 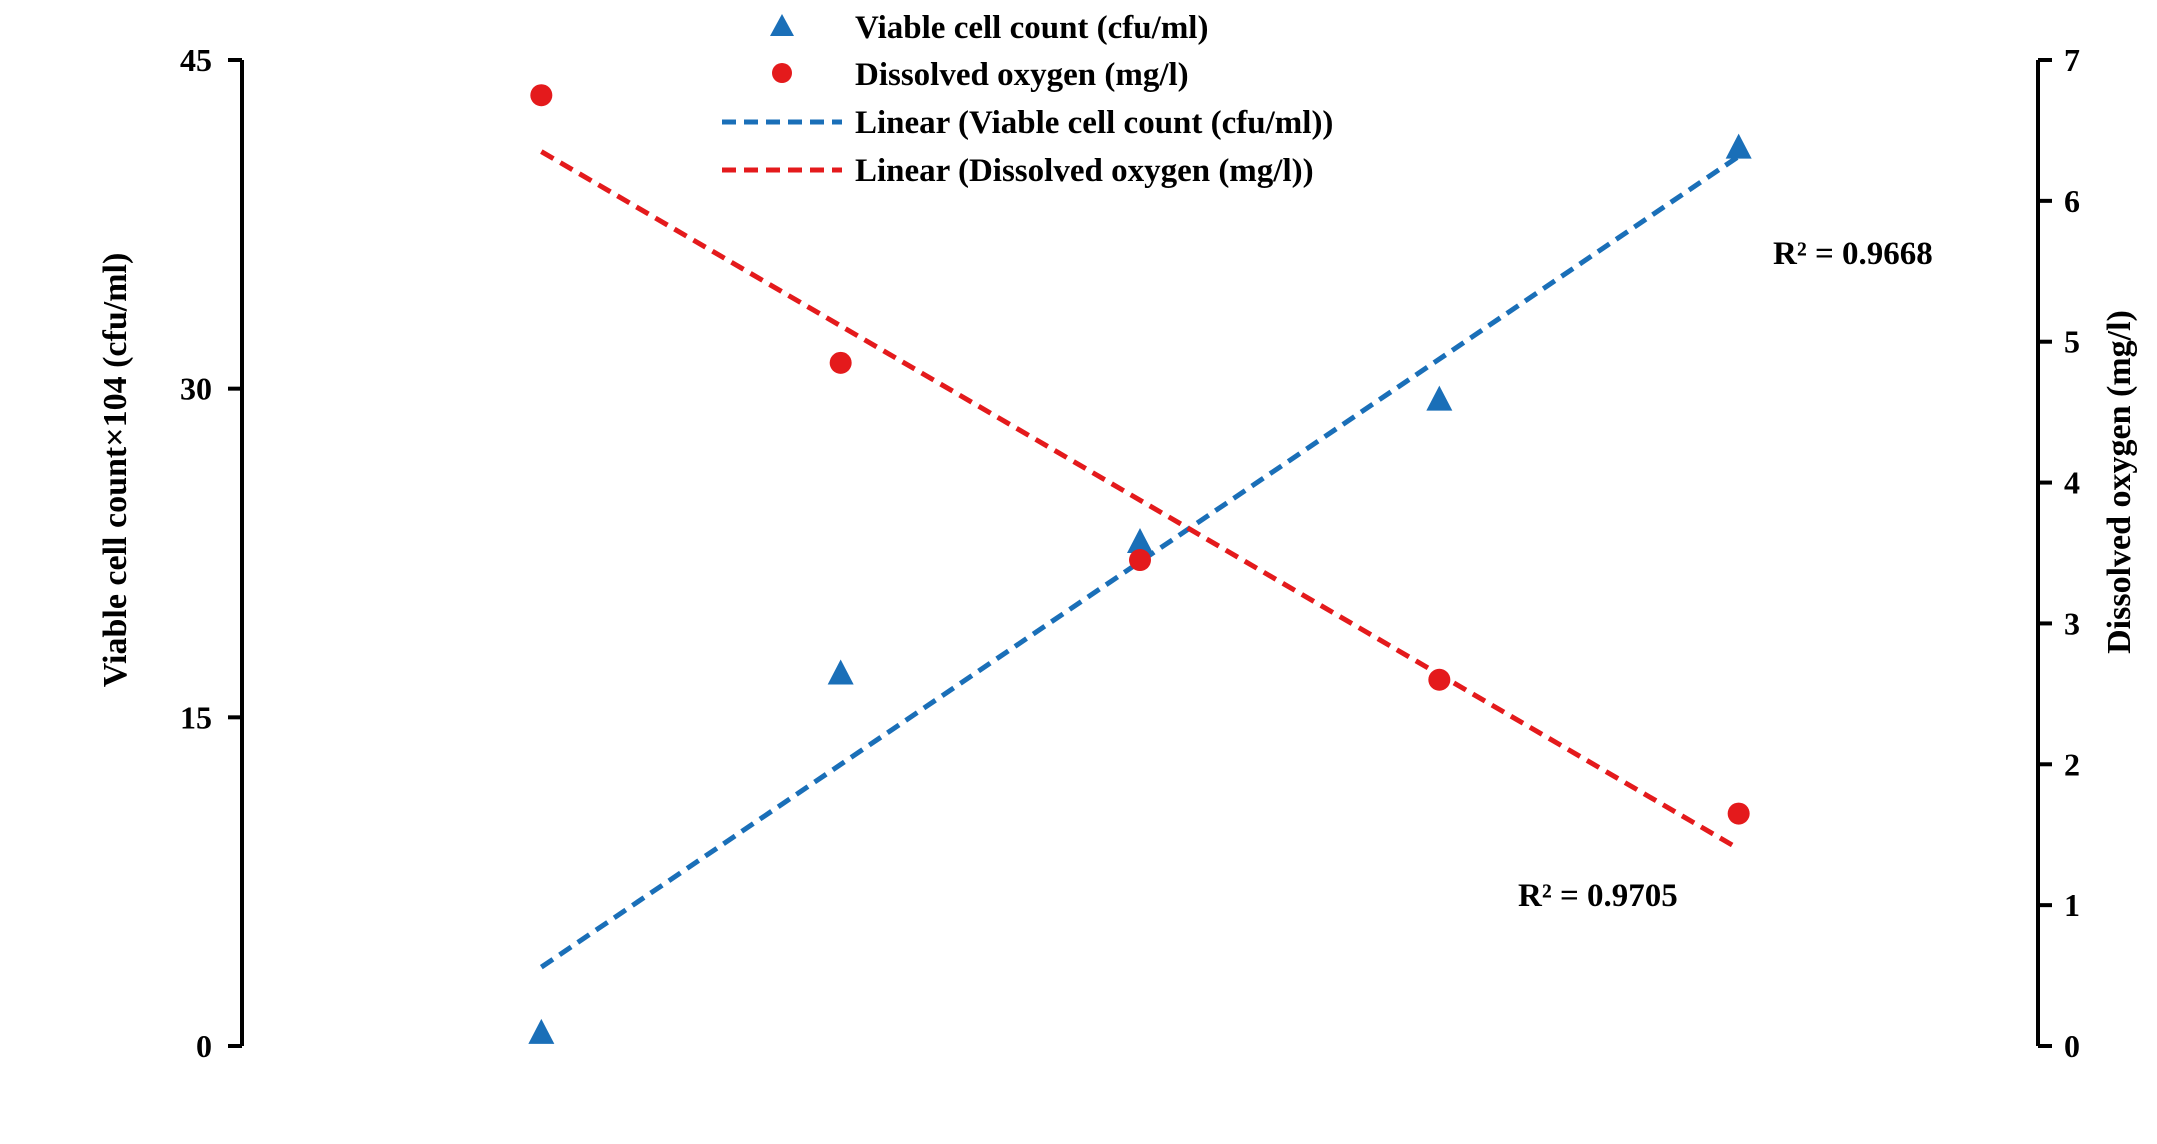 What do you see at coordinates (1853, 254) in the screenshot?
I see `r2-label-viable: R² = 0.9668` at bounding box center [1853, 254].